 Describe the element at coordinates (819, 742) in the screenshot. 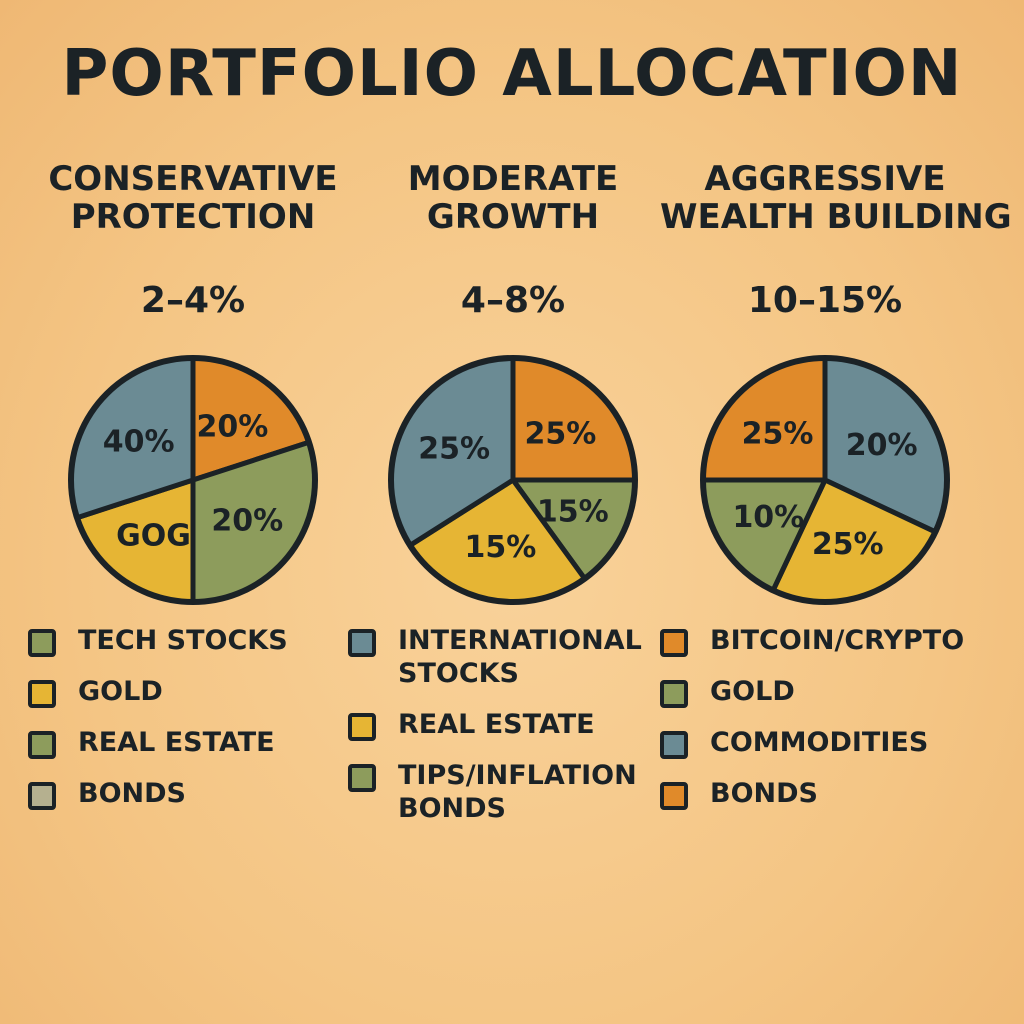

I see `legend-label: COMMODITIES` at that location.